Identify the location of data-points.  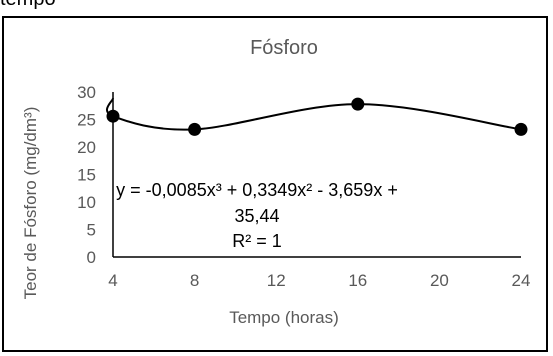
(317, 116).